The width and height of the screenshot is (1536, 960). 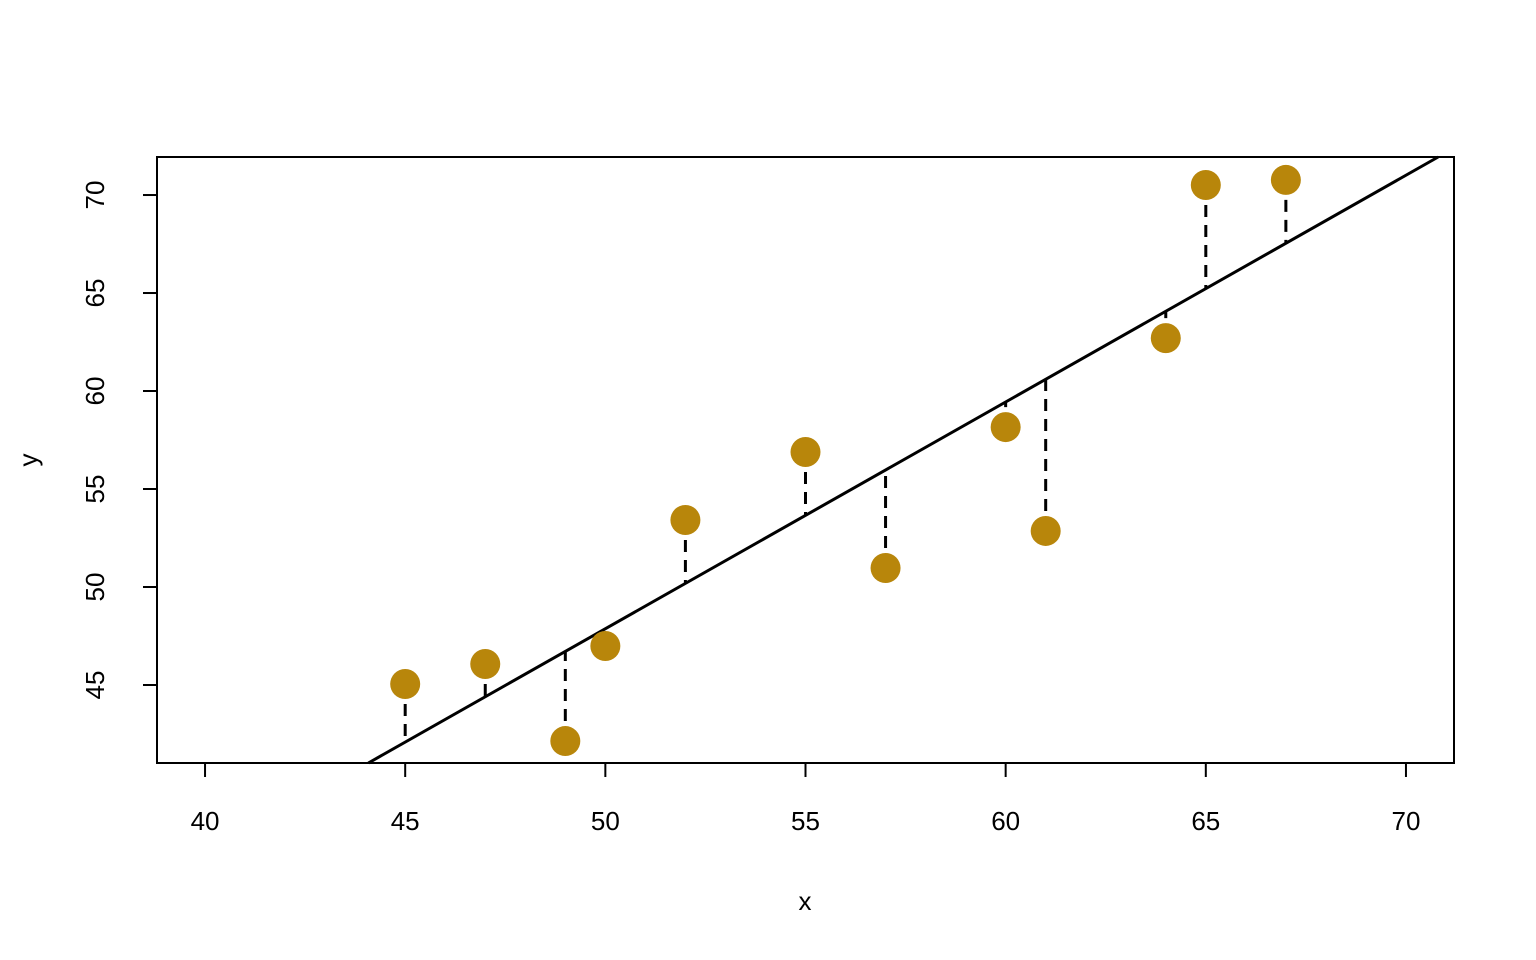 What do you see at coordinates (1005, 821) in the screenshot?
I see `x-tick-label: 60` at bounding box center [1005, 821].